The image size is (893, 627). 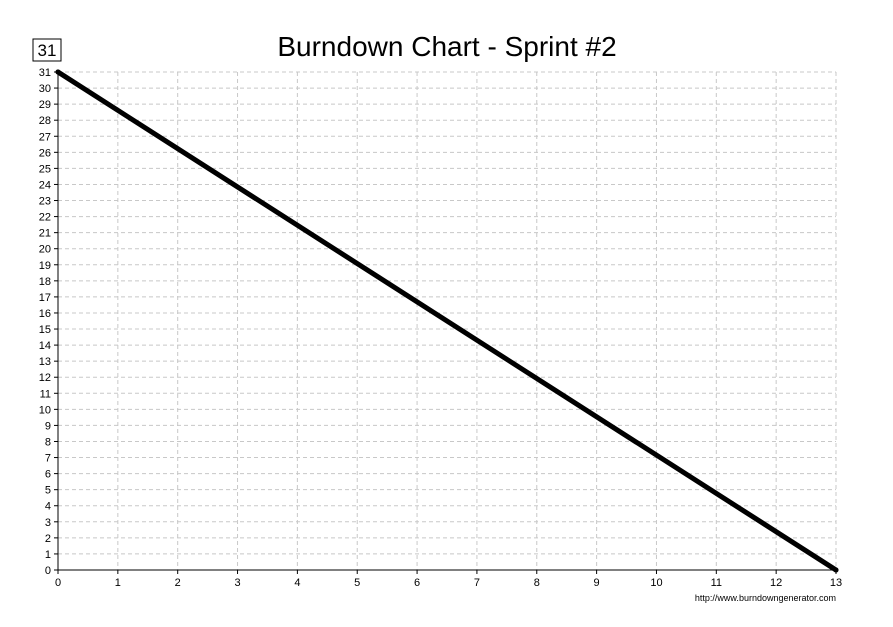 What do you see at coordinates (297, 583) in the screenshot?
I see `x-tick-label-4: 4` at bounding box center [297, 583].